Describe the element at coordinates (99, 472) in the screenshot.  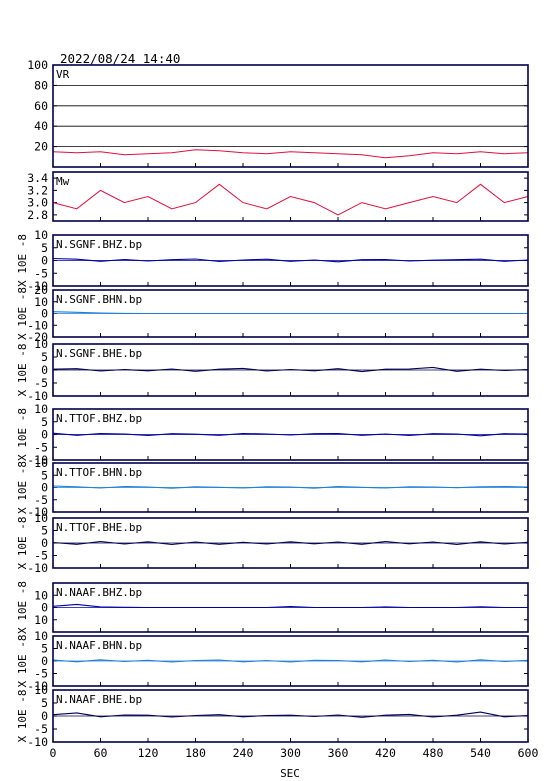
I see `panel-label: N.TTOF.BHN.bp` at that location.